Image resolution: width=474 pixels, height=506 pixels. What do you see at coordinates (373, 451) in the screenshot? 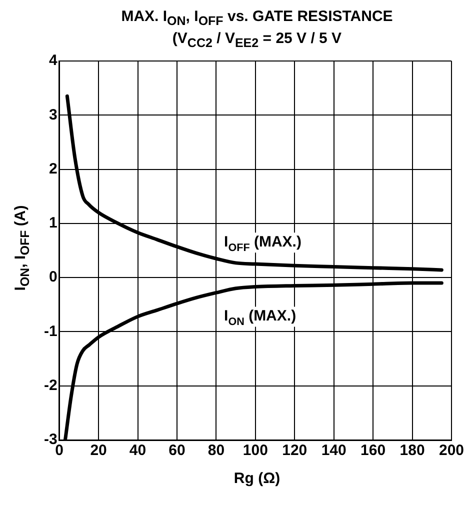
I see `x-tick-label: 160` at bounding box center [373, 451].